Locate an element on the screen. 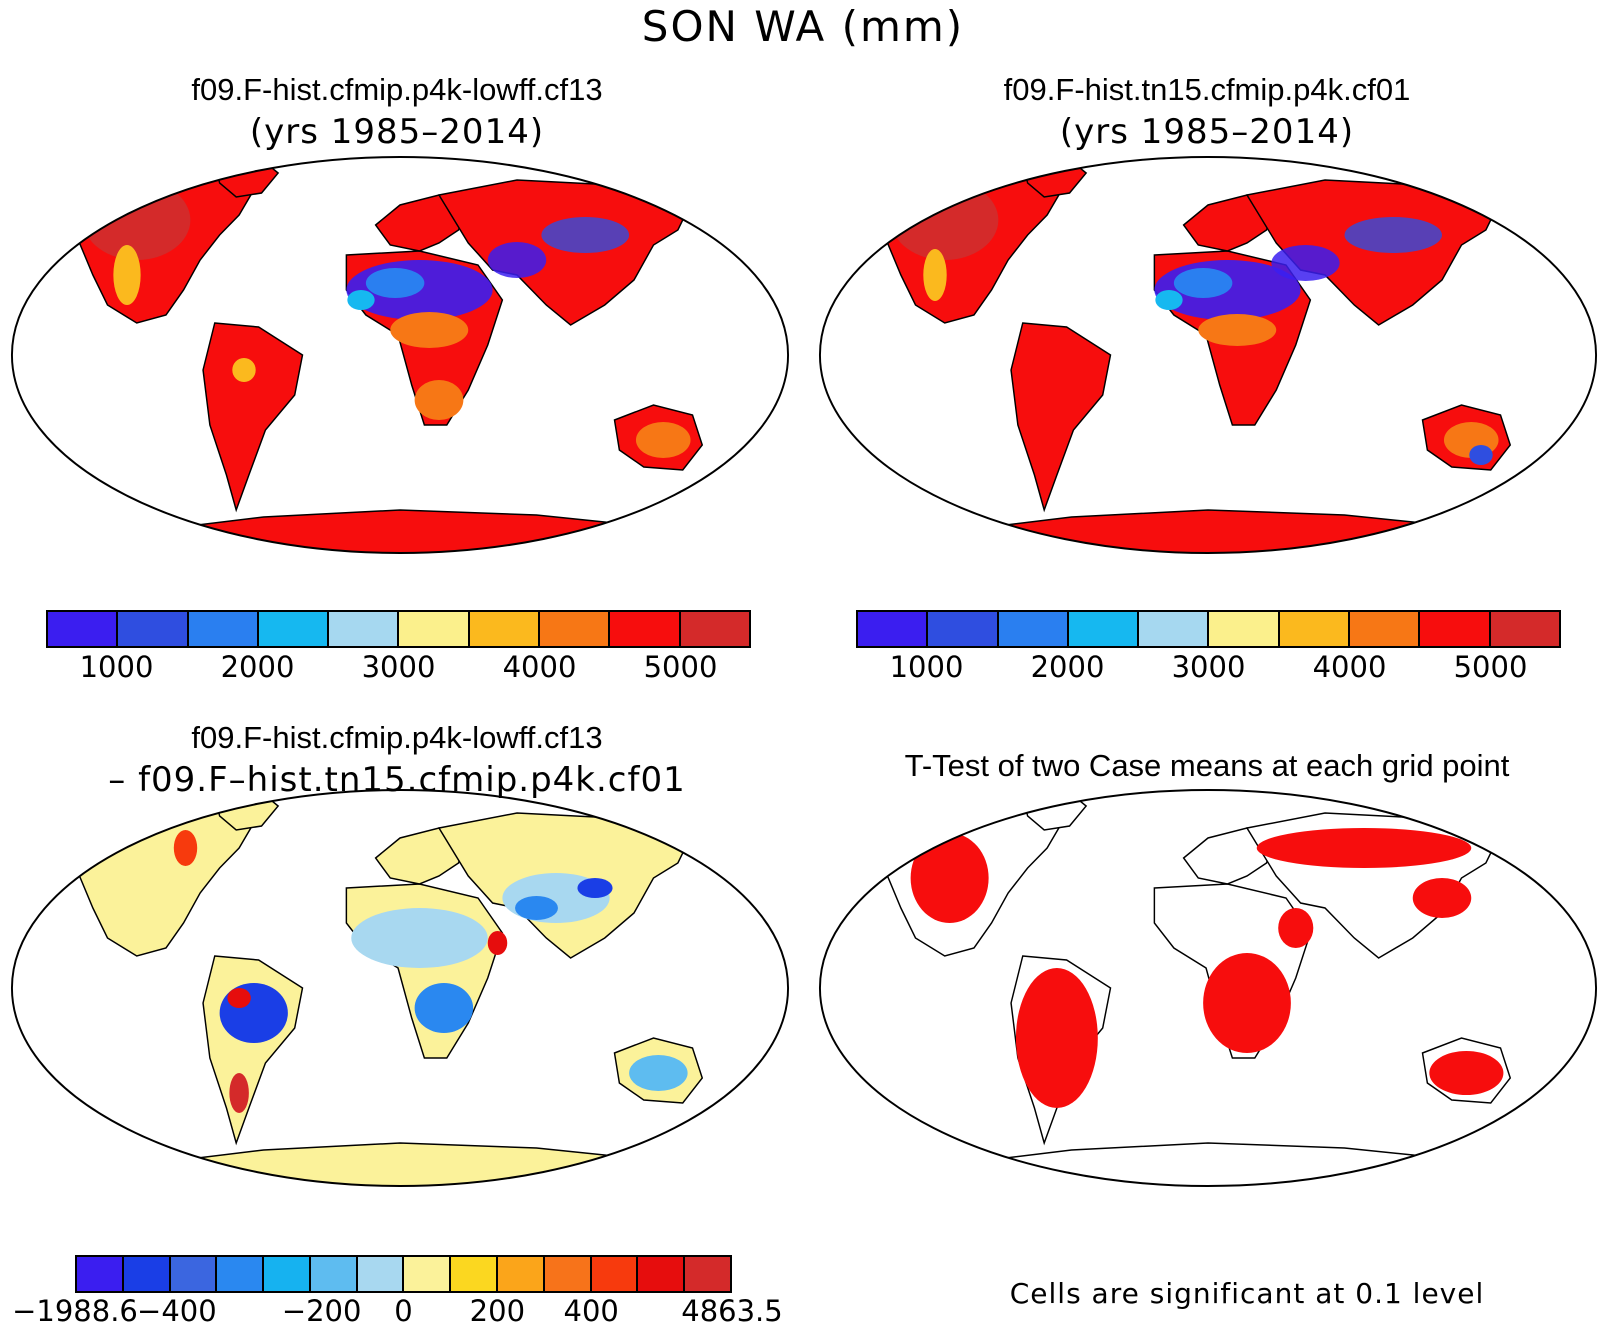 The height and width of the screenshot is (1328, 1606). map-case2 is located at coordinates (1208, 355).